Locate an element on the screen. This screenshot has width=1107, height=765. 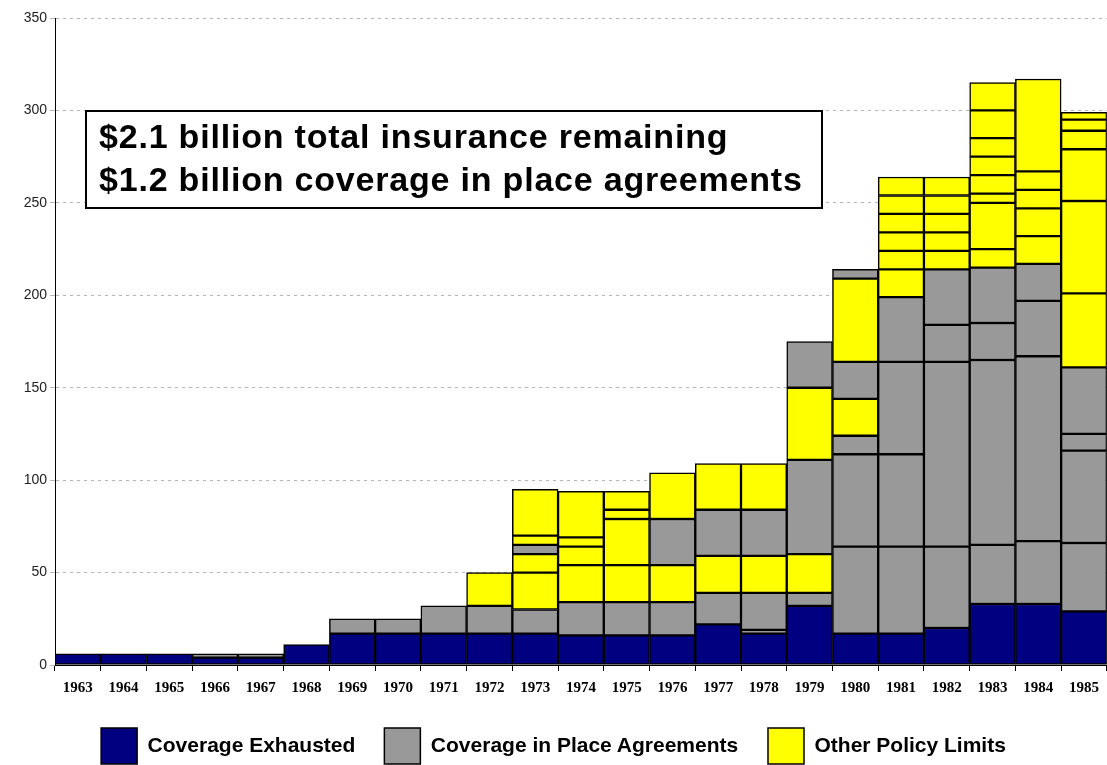
x-tick-label: 1985 is located at coordinates (1084, 686).